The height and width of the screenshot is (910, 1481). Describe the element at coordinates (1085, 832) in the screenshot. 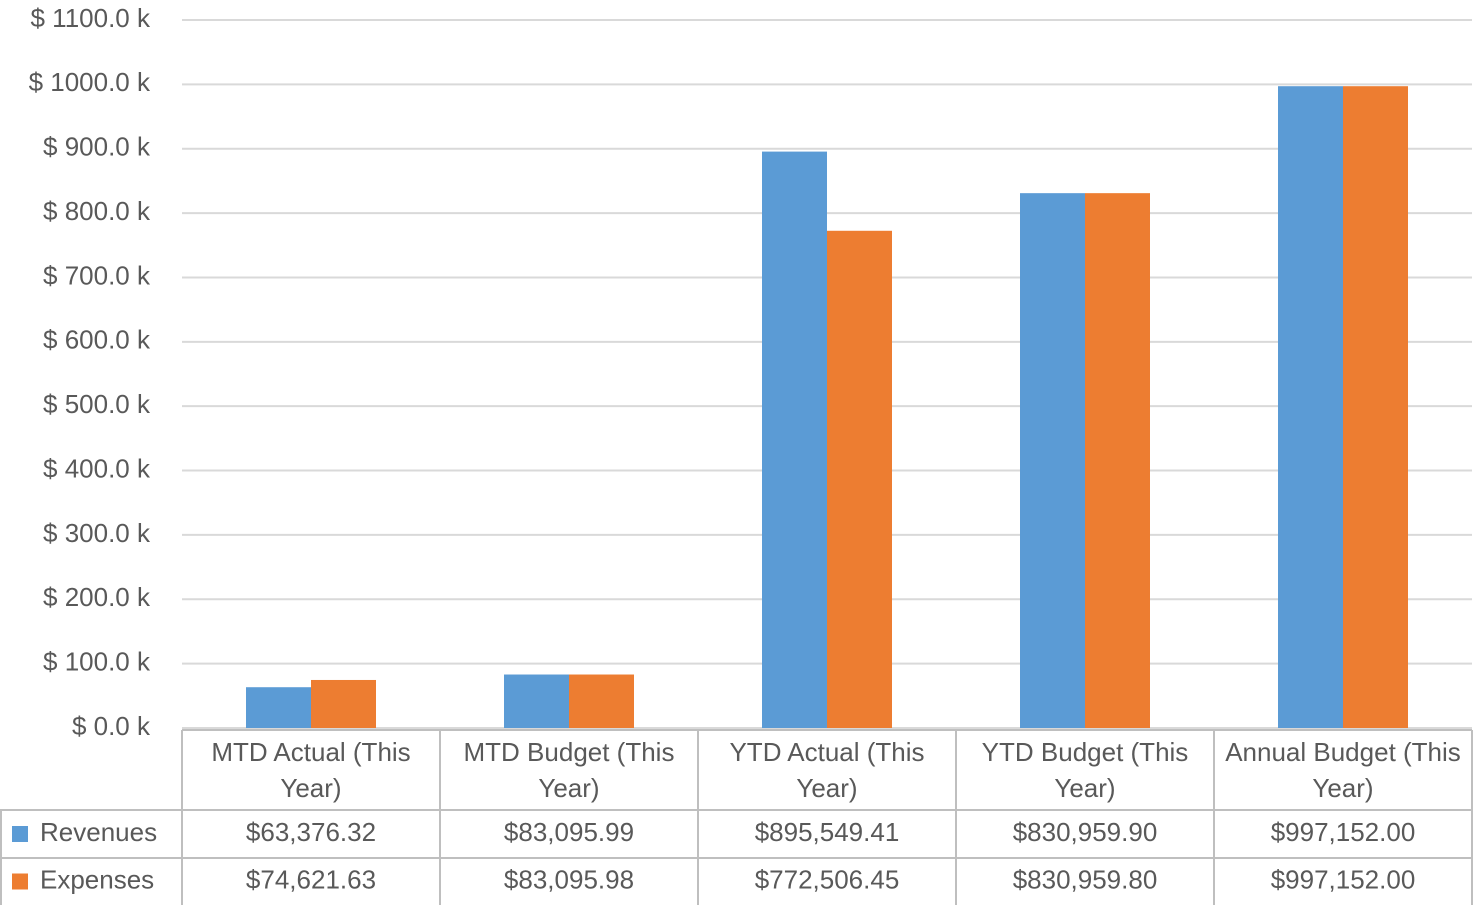

I see `data-table-value: $830,959.90` at that location.